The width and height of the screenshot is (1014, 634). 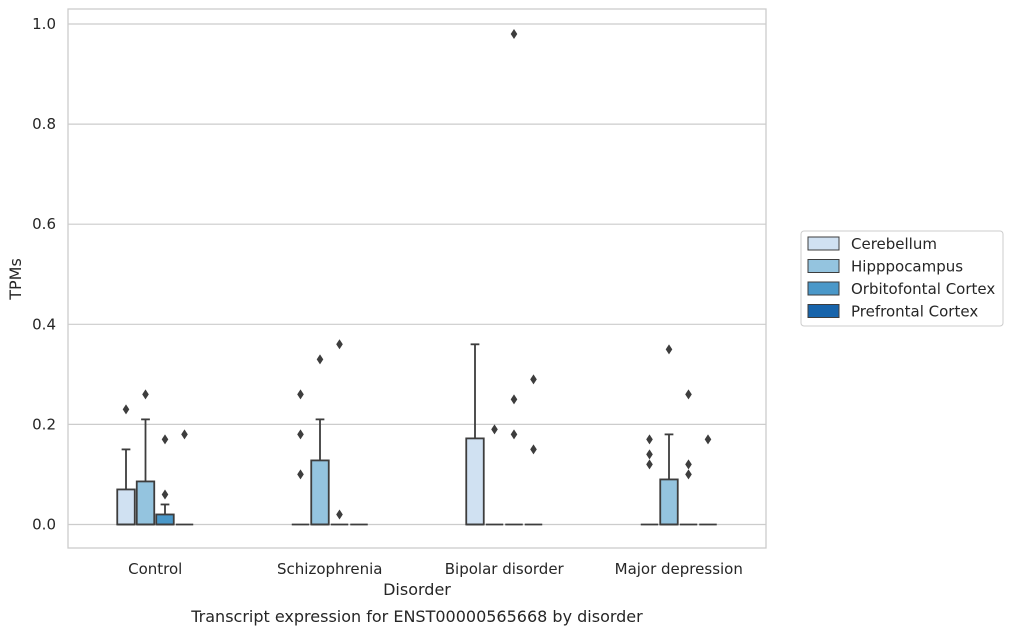 What do you see at coordinates (44, 24) in the screenshot?
I see `y-tick-label: 1.0` at bounding box center [44, 24].